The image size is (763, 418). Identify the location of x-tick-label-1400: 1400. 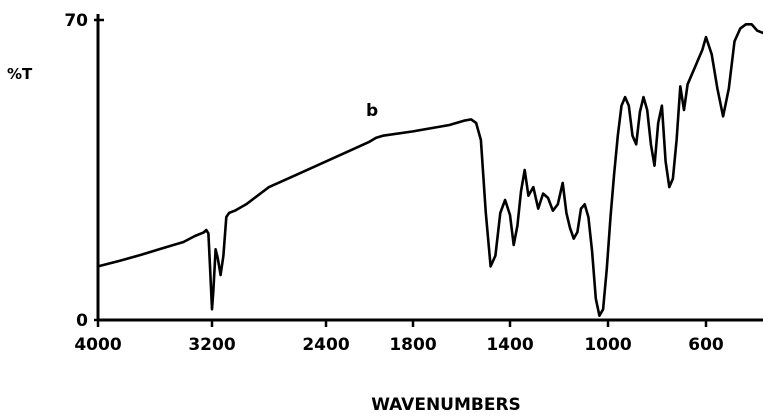
(509, 345).